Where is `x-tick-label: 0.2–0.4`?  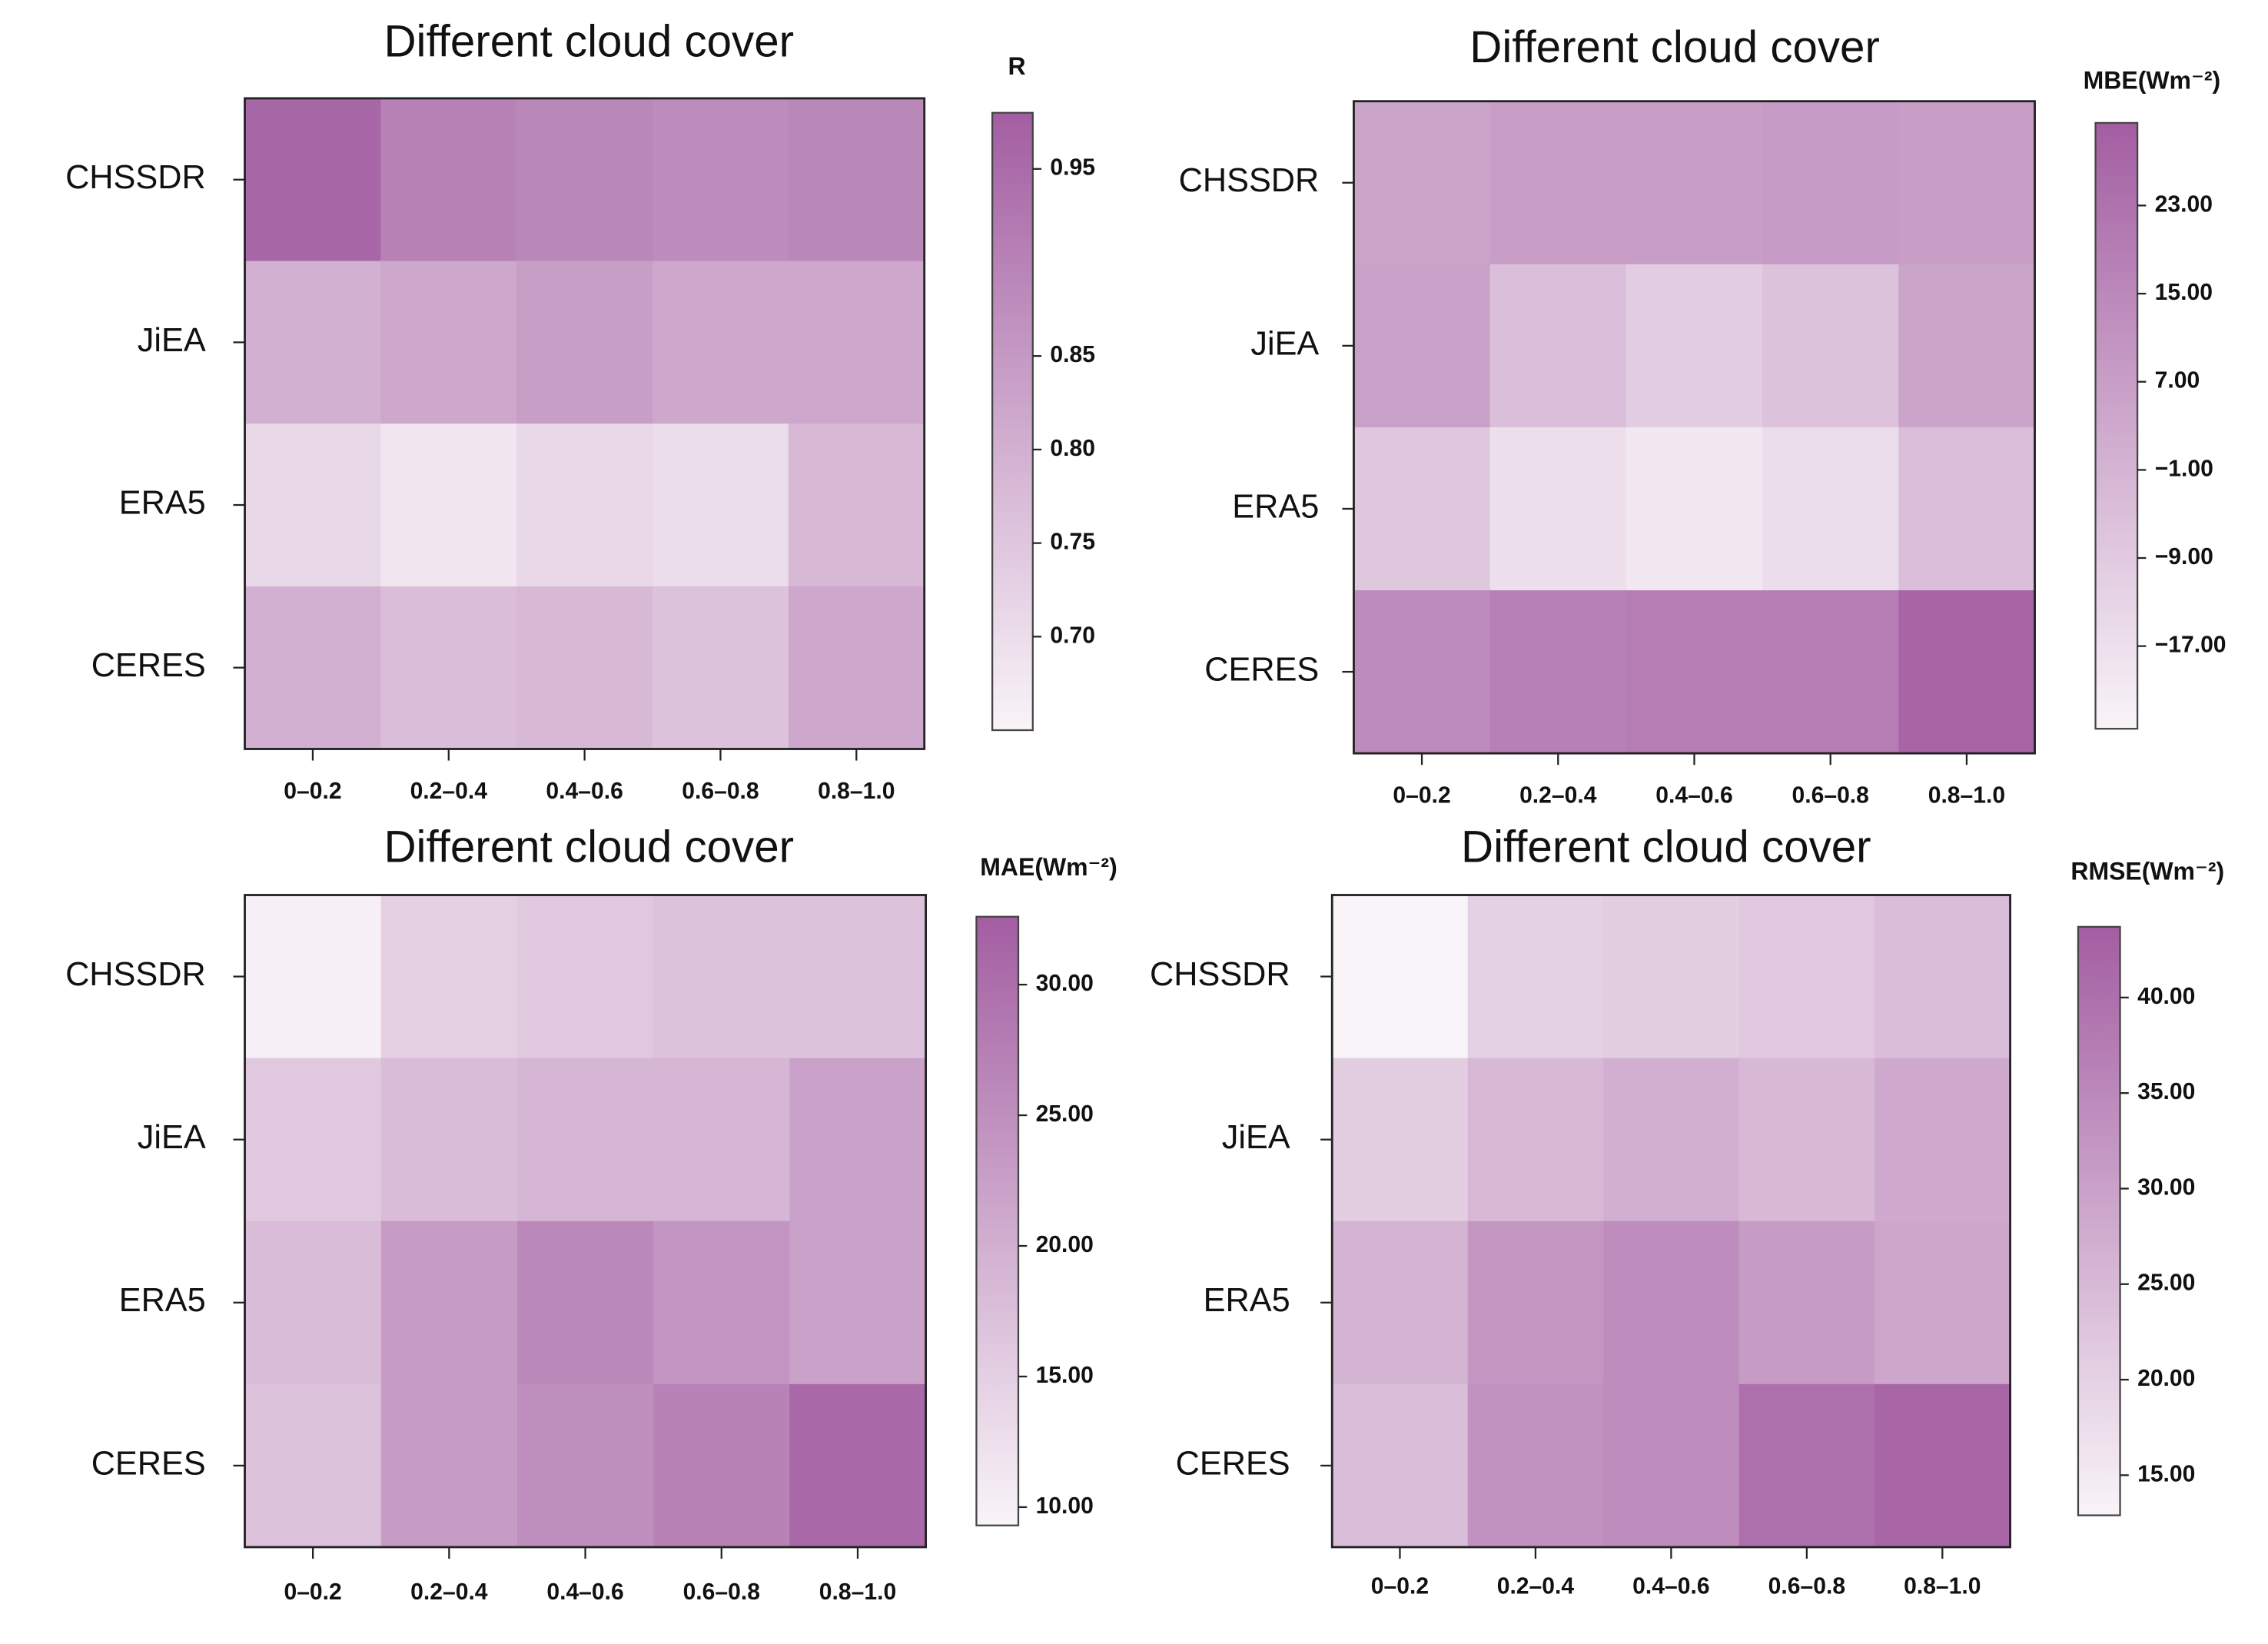
x-tick-label: 0.2–0.4 is located at coordinates (449, 1592).